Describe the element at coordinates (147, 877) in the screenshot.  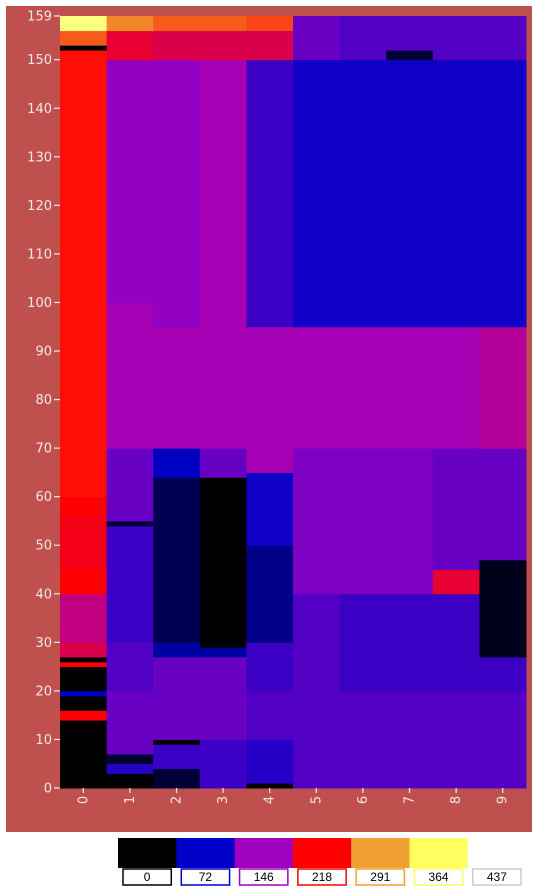
I see `legend-value-label: 0` at that location.